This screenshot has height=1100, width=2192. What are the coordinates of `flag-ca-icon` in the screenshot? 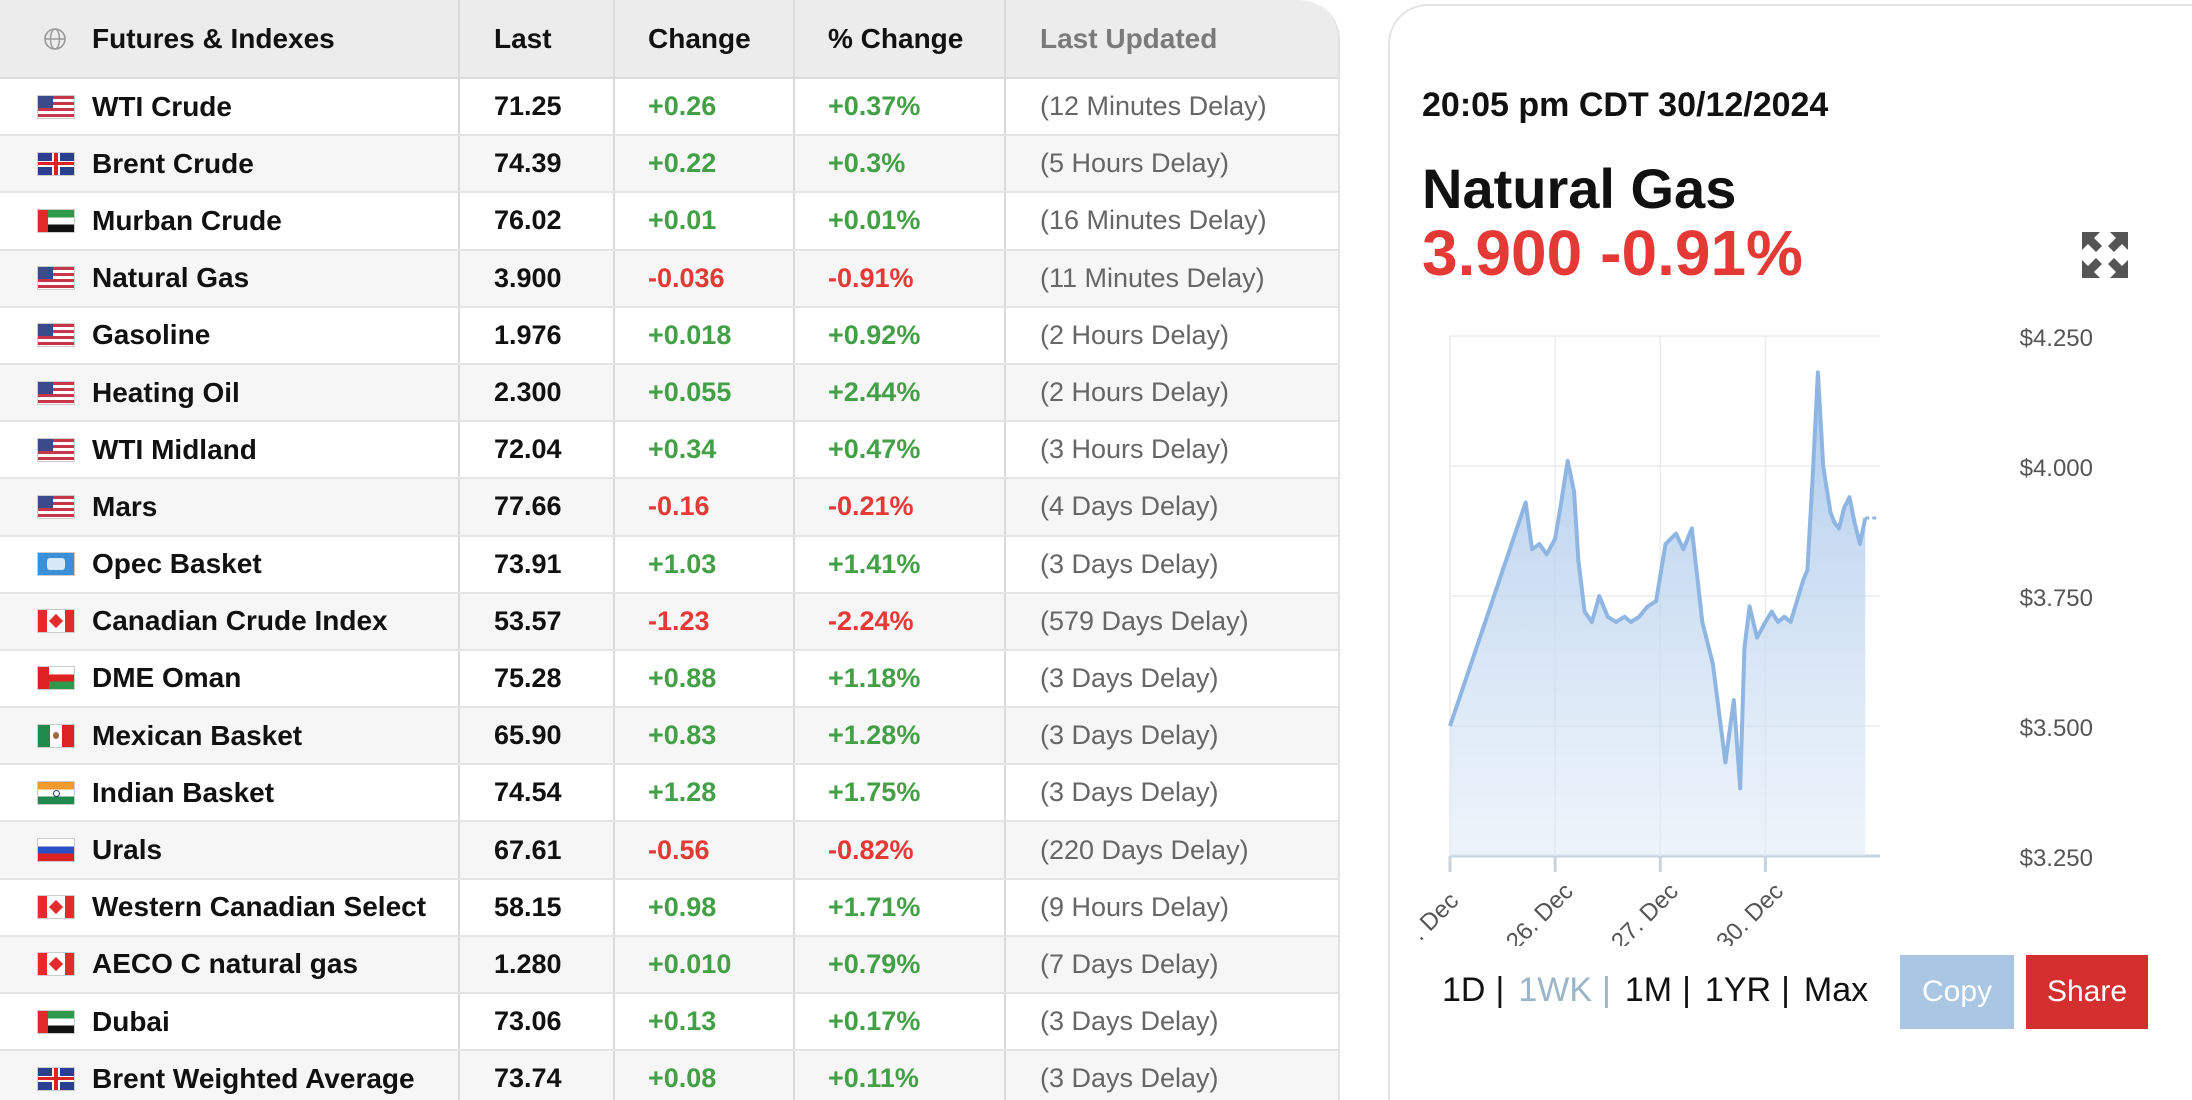 It's located at (56, 907).